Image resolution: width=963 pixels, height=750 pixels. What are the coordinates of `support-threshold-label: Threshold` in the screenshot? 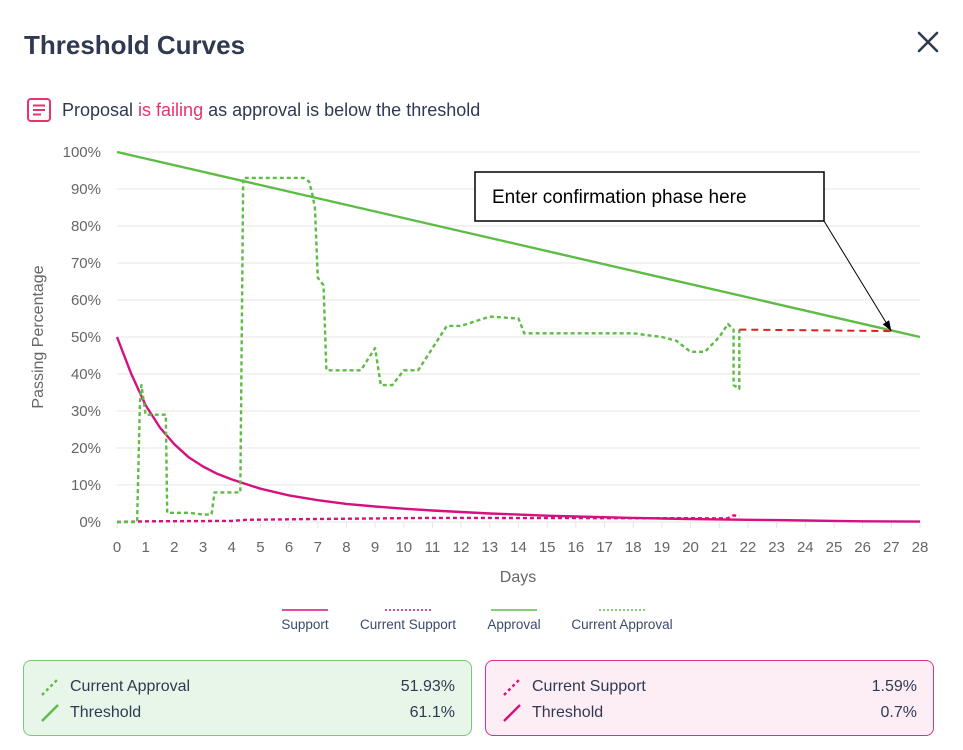 It's located at (568, 712).